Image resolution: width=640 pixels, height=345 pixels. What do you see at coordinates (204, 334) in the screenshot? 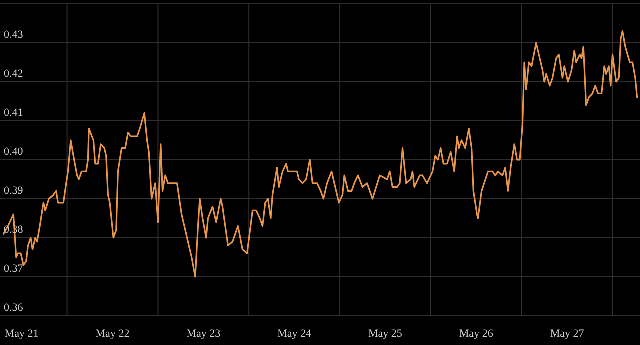
I see `x-tick-label: May 23` at bounding box center [204, 334].